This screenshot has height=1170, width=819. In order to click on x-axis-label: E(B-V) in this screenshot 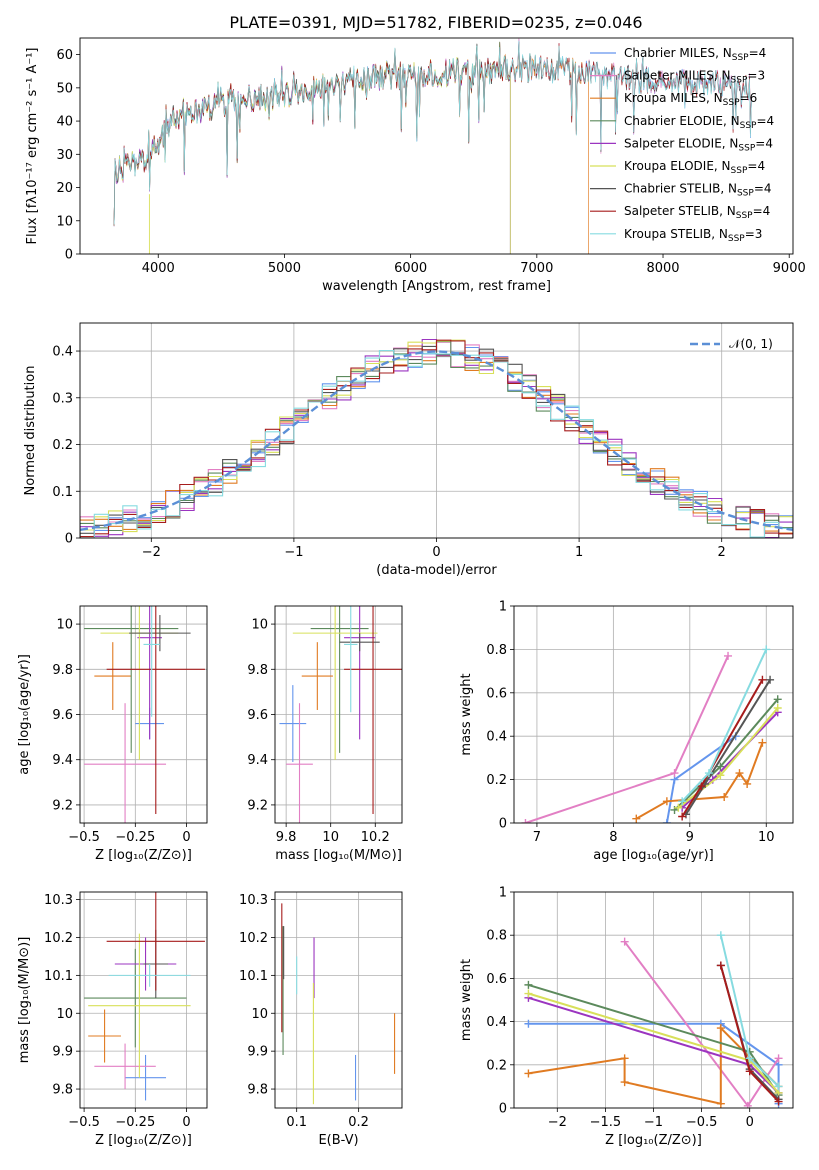, I will do `click(338, 1140)`.